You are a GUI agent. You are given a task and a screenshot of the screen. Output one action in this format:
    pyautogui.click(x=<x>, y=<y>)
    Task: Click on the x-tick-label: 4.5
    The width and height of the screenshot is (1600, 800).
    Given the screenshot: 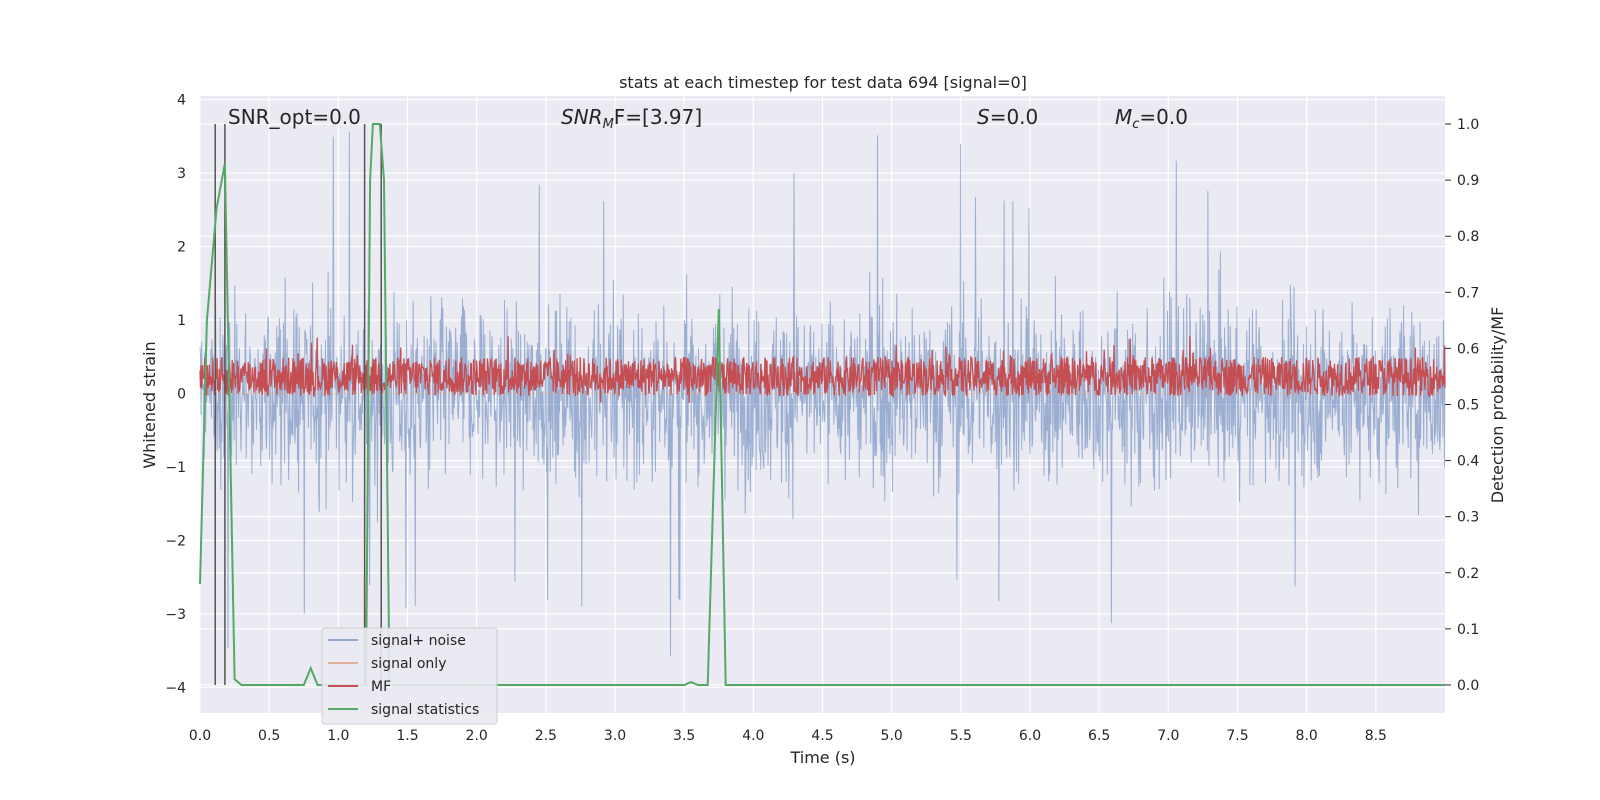 What is the action you would take?
    pyautogui.click(x=822, y=736)
    